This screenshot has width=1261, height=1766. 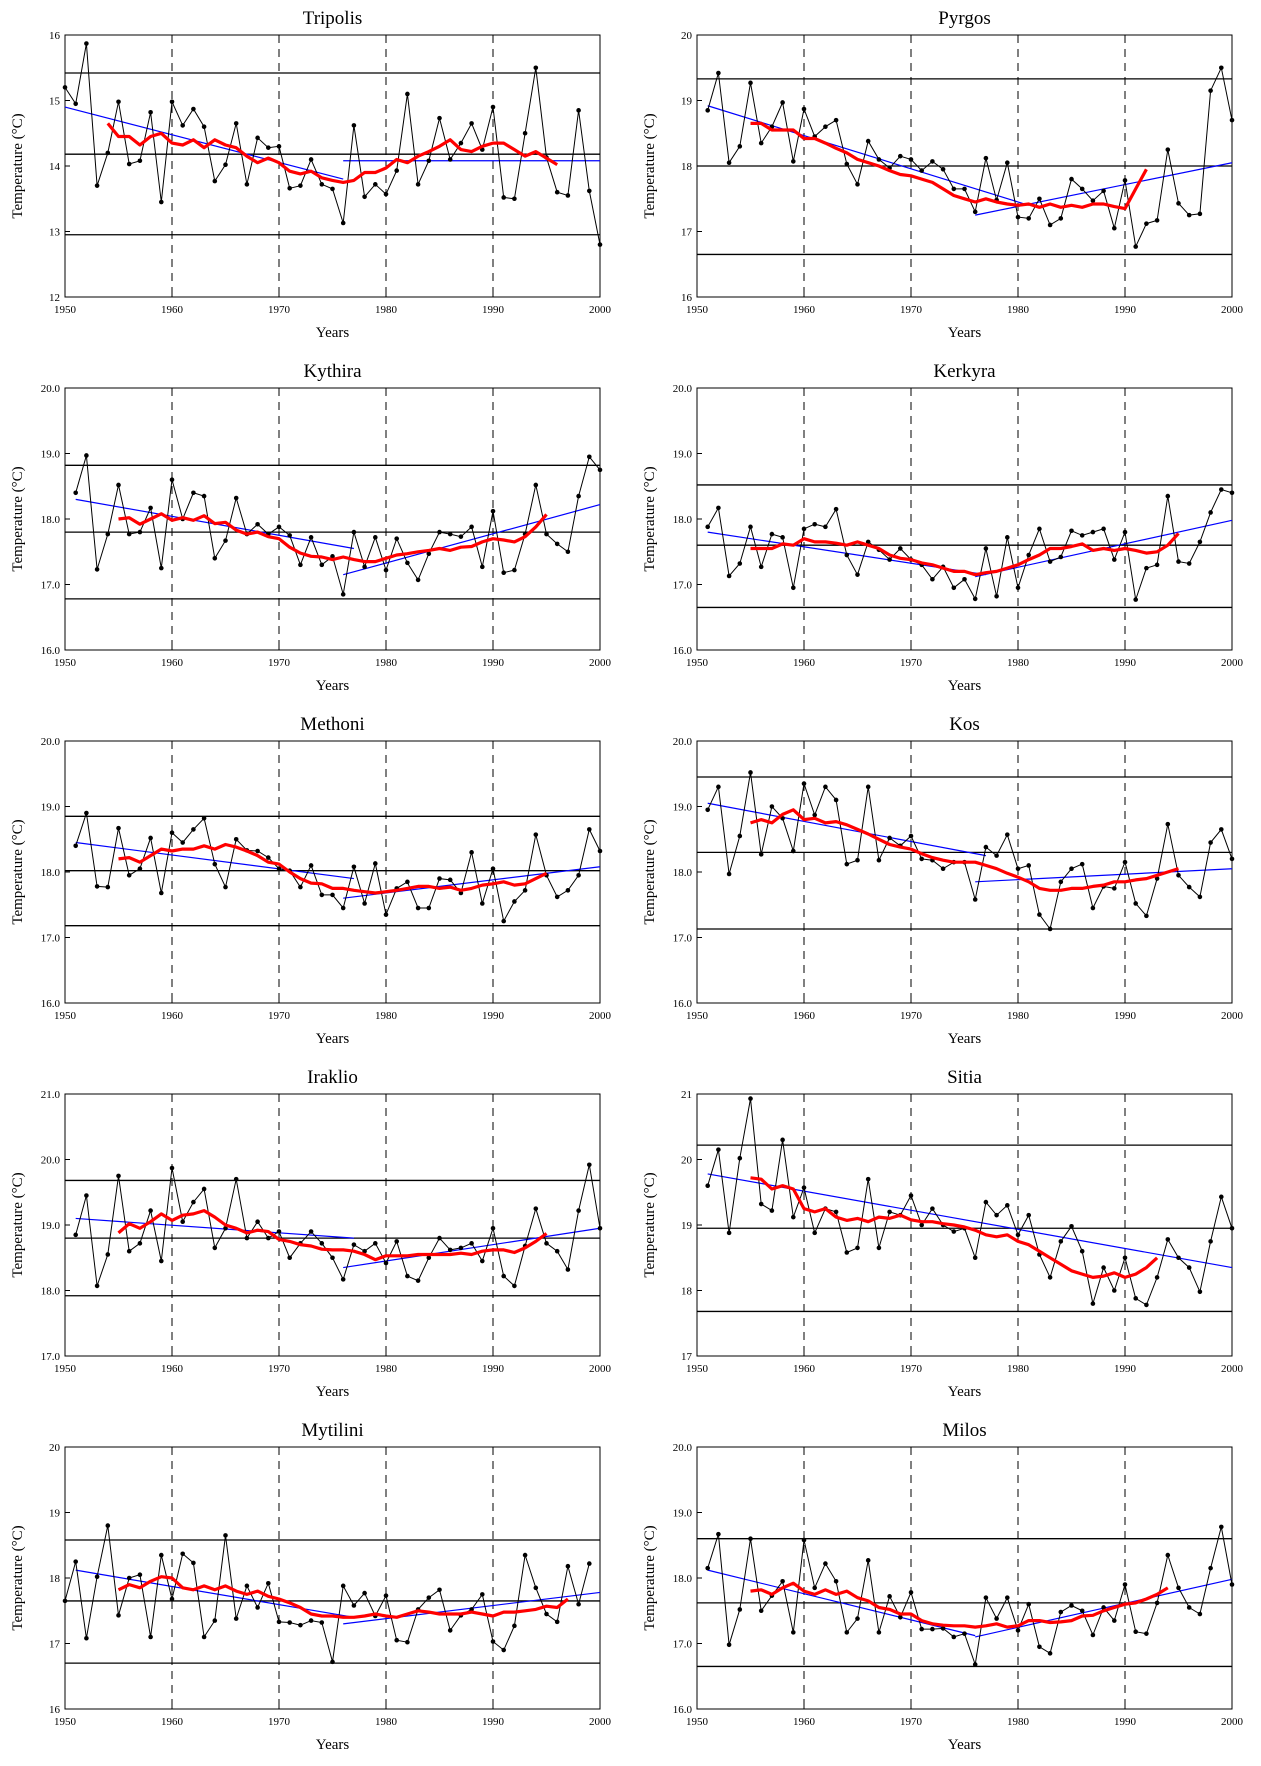 I want to click on y-tick-label: 16.0, so click(x=683, y=651).